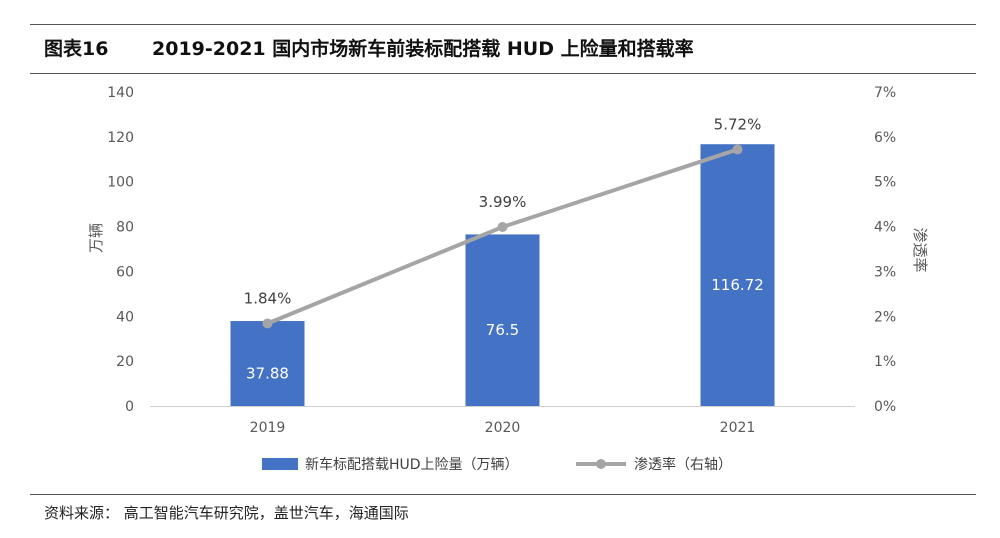 The width and height of the screenshot is (1000, 538). Describe the element at coordinates (503, 428) in the screenshot. I see `x-tick-label: 2020` at that location.